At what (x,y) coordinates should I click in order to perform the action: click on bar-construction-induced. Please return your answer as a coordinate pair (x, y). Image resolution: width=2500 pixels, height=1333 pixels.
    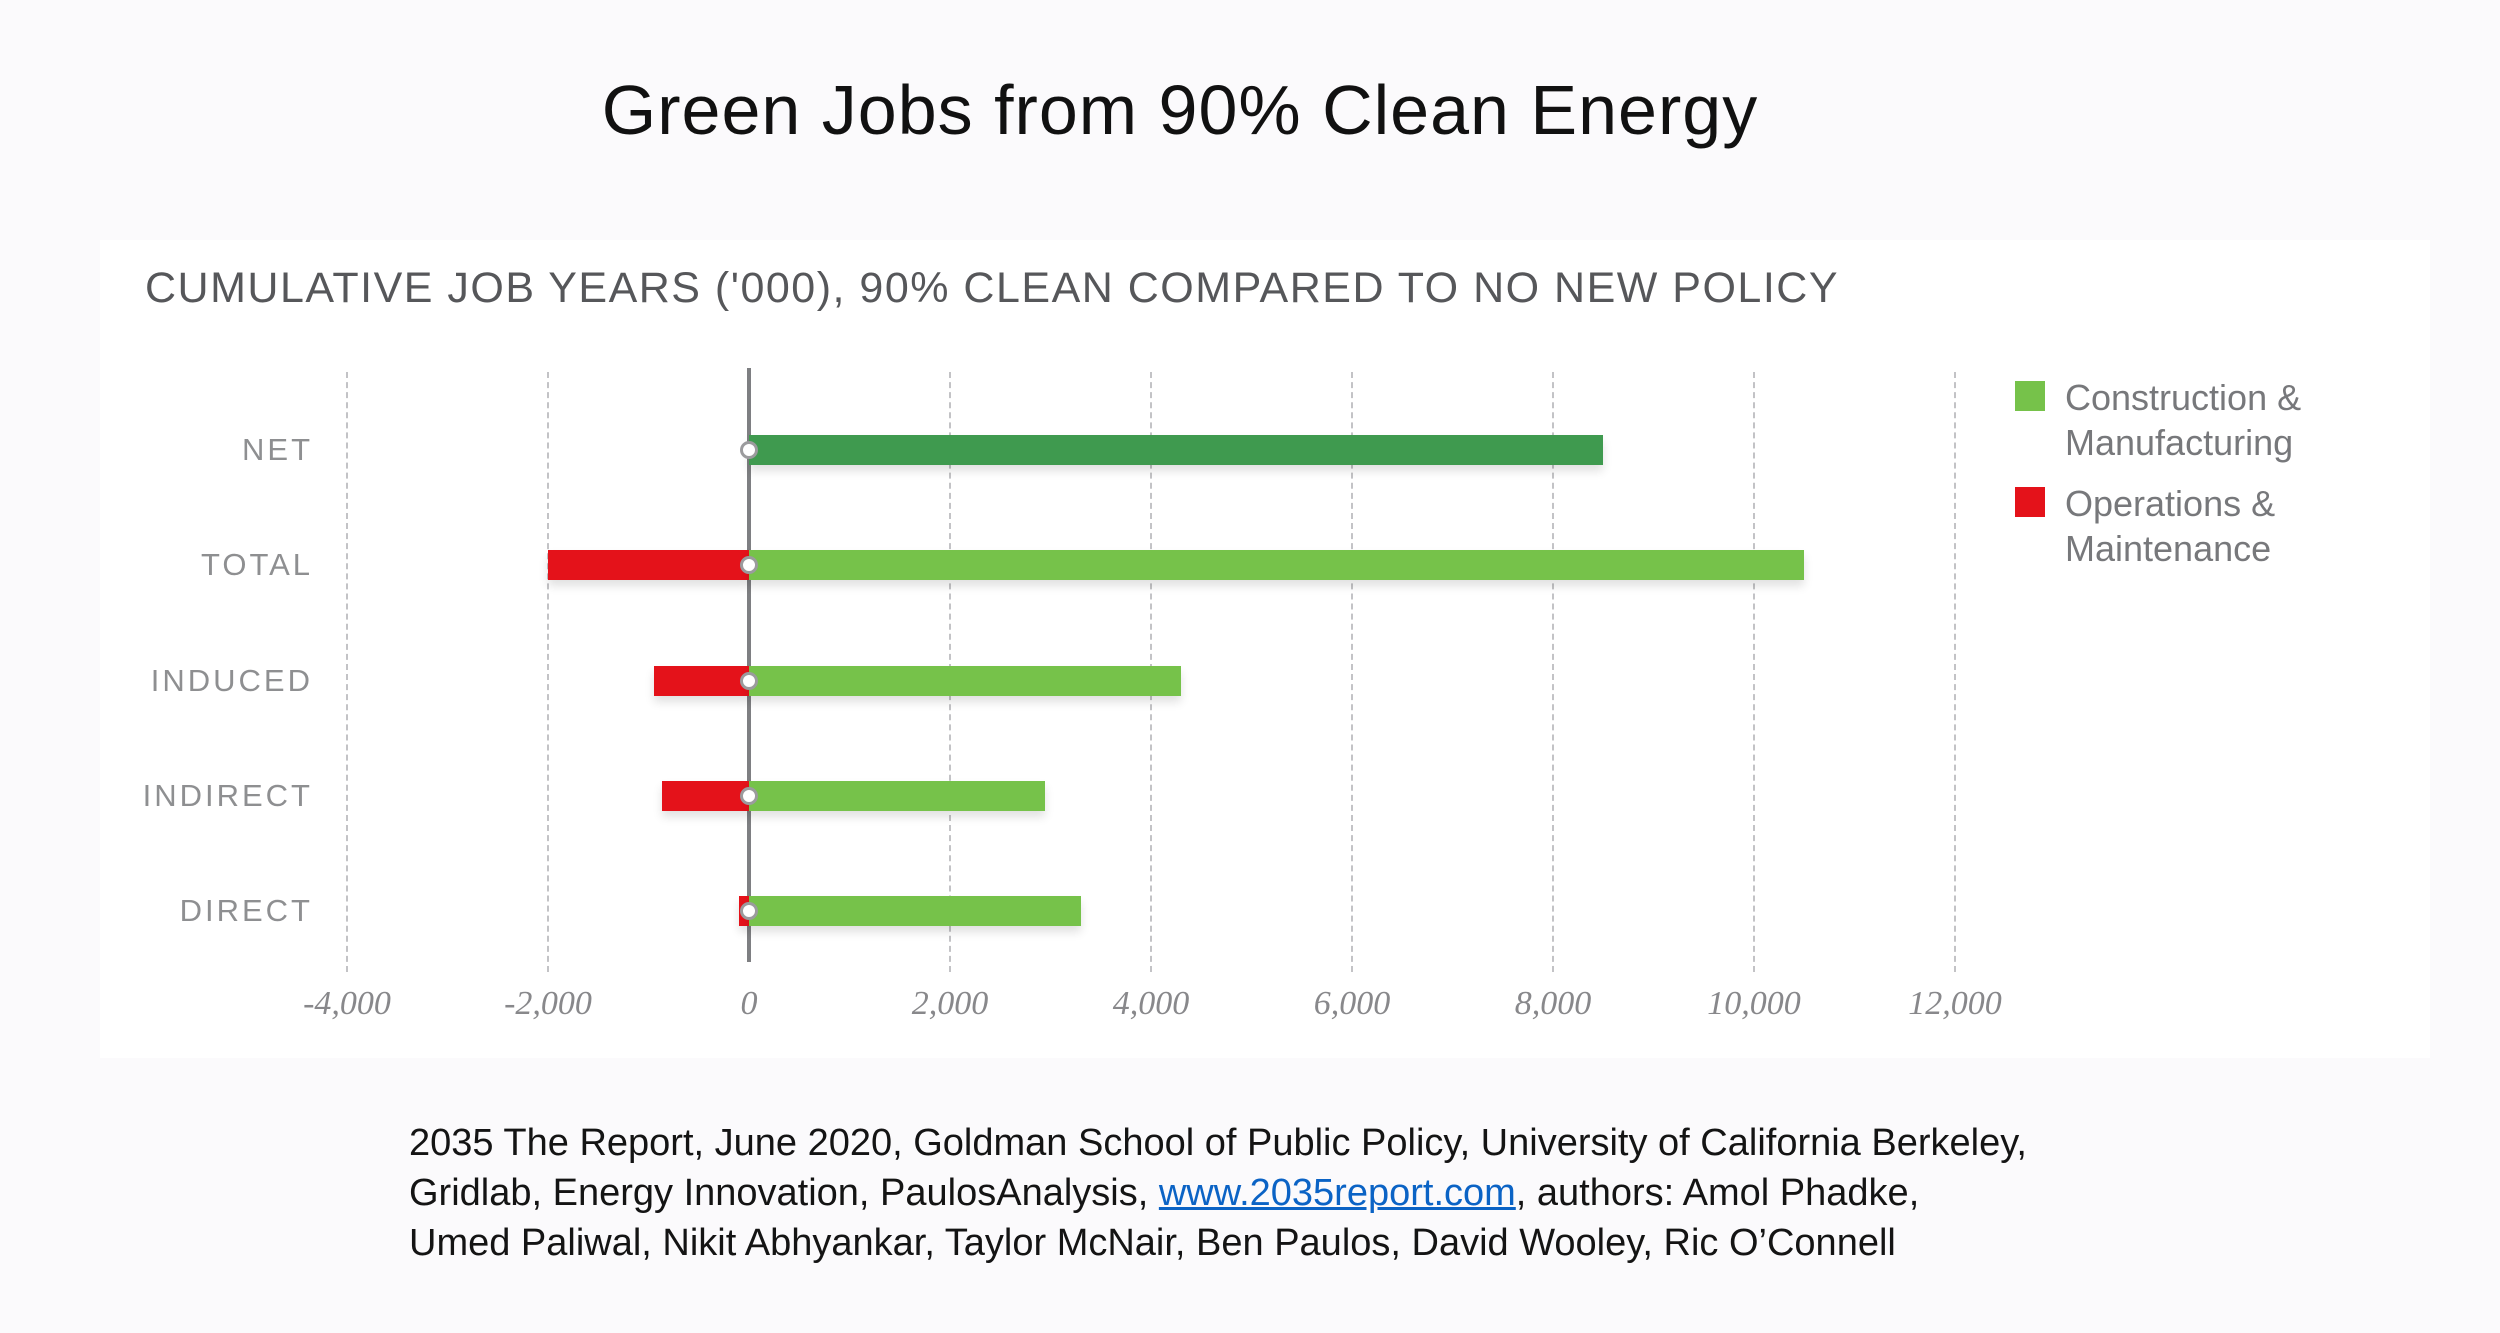
    Looking at the image, I should click on (965, 680).